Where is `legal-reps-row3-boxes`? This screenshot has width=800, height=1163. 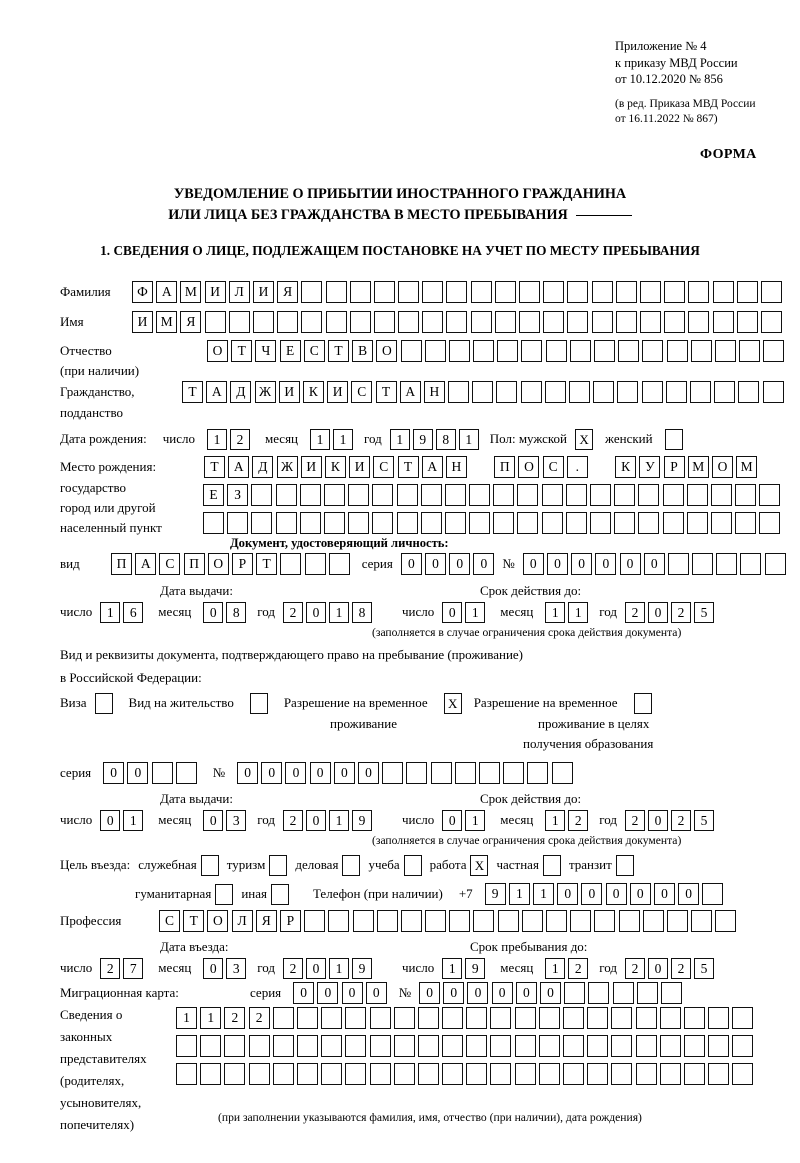
legal-reps-row3-boxes is located at coordinates (465, 1074).